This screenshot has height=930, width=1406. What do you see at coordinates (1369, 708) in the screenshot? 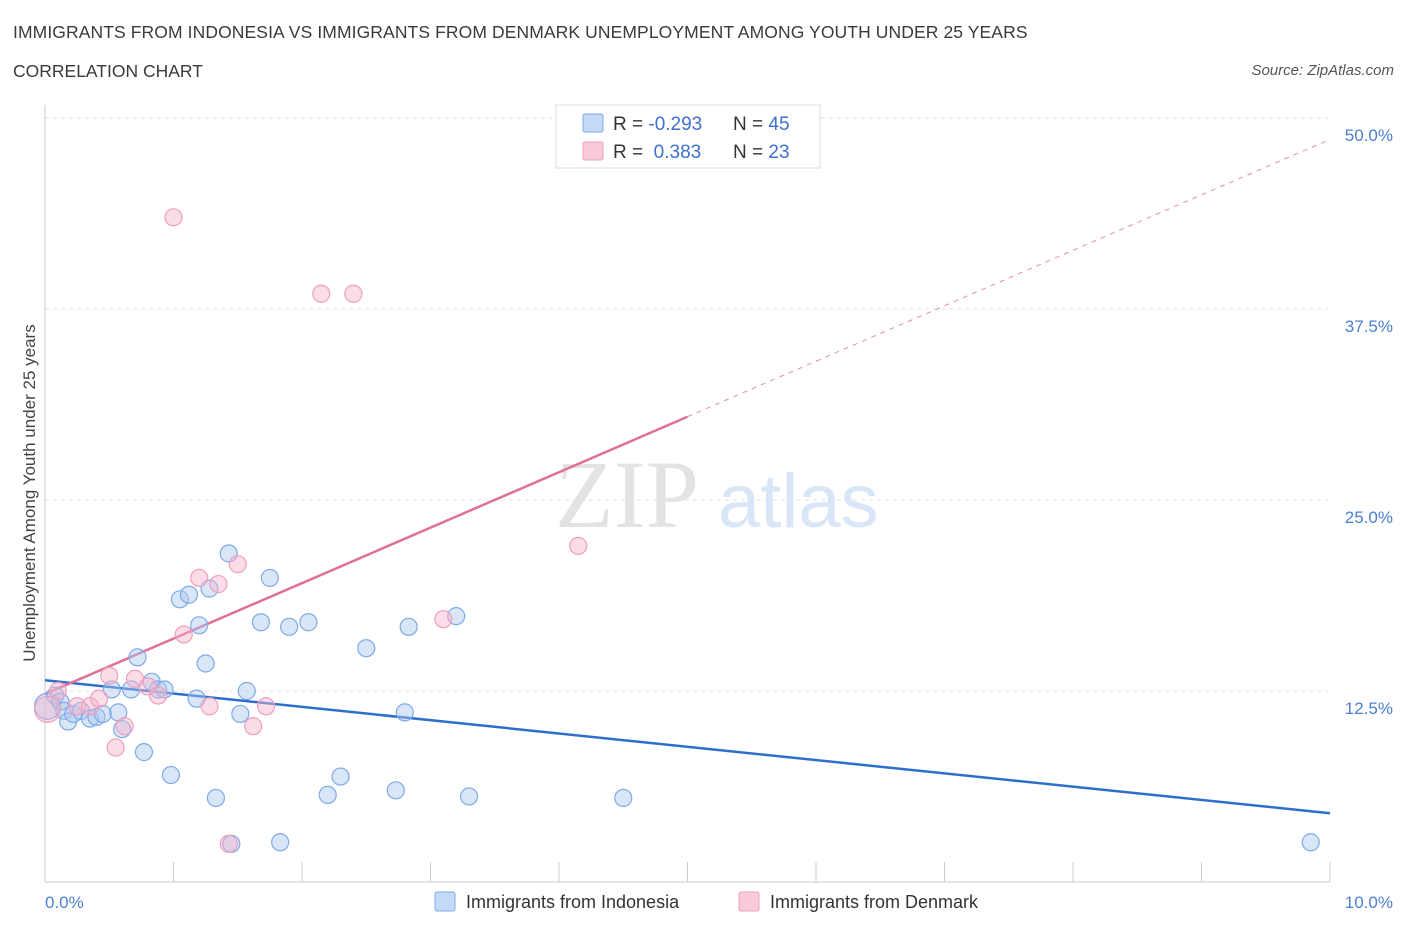
I see `y-tick-label-0: 12.5%` at bounding box center [1369, 708].